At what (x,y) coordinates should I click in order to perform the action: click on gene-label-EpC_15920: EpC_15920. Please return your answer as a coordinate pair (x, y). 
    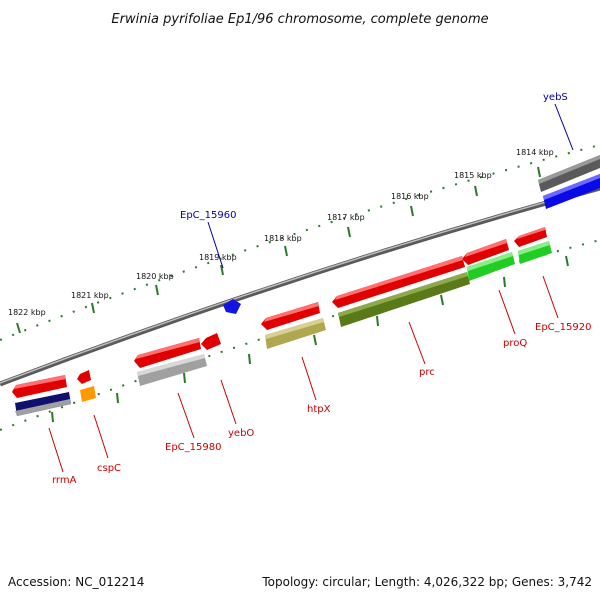
    Looking at the image, I should click on (563, 327).